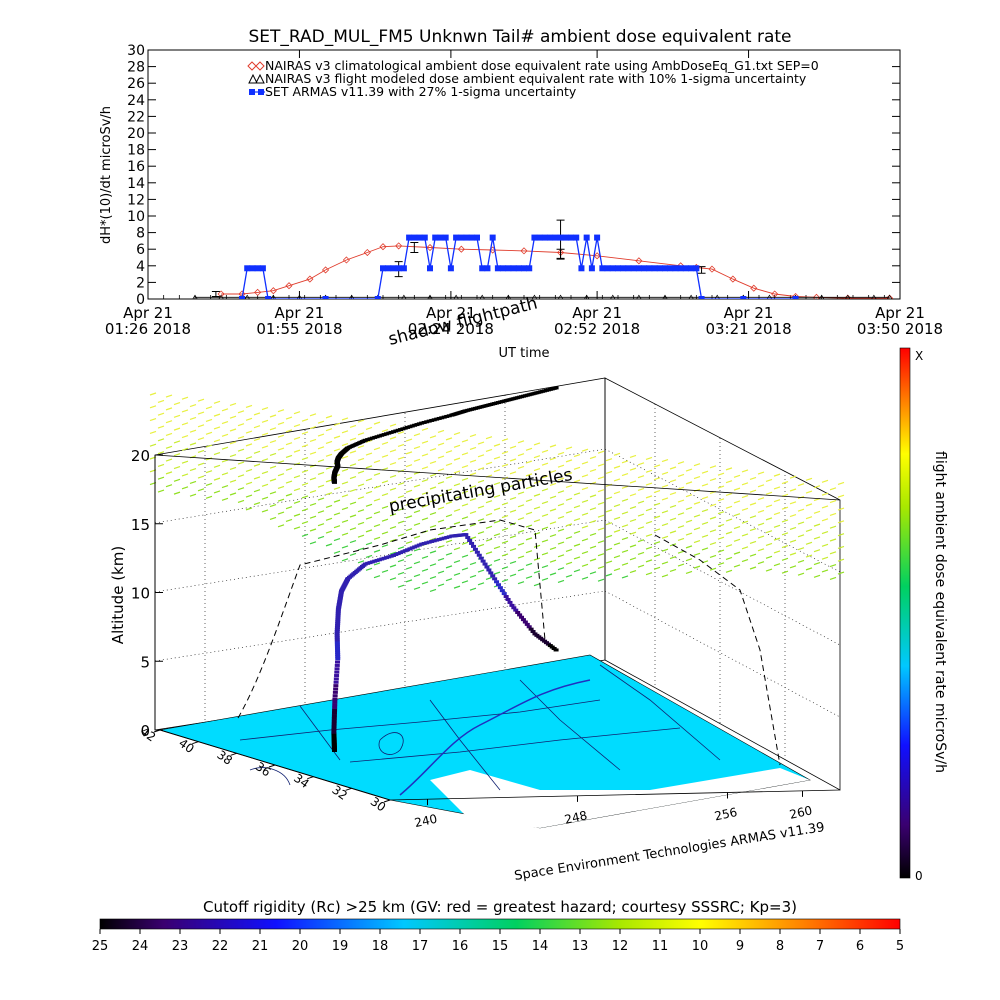 The height and width of the screenshot is (1000, 1000). Describe the element at coordinates (148, 329) in the screenshot. I see `top-x-tick-label-time: 01:26 2018` at that location.